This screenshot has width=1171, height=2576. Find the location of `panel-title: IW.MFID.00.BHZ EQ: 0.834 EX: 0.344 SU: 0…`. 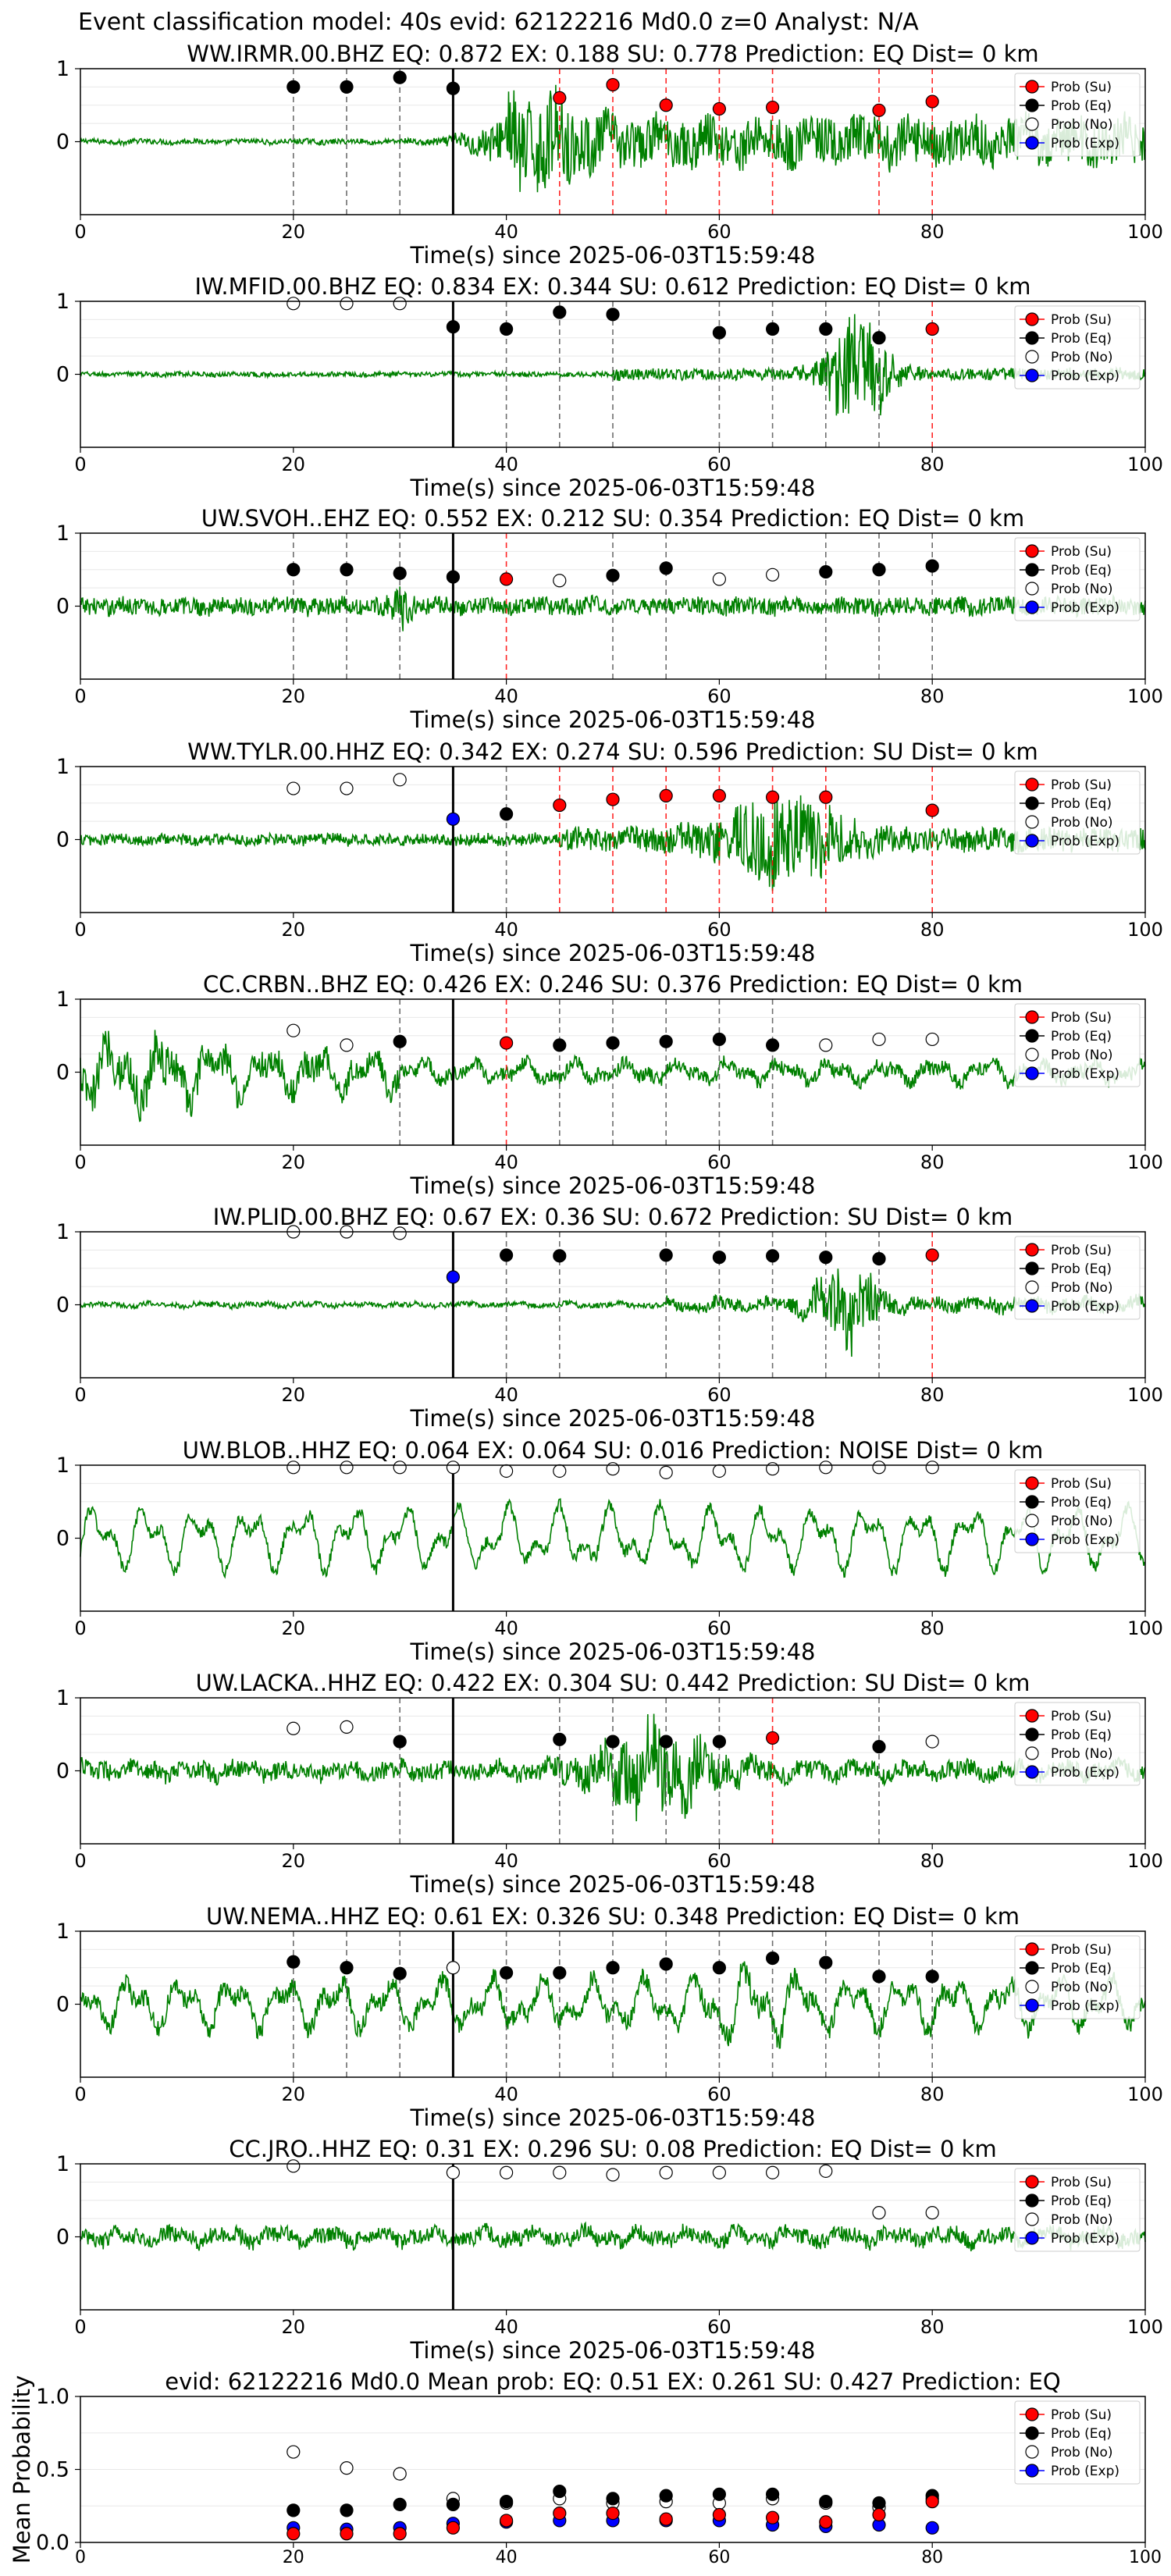

panel-title: IW.MFID.00.BHZ EQ: 0.834 EX: 0.344 SU: 0… is located at coordinates (612, 286).